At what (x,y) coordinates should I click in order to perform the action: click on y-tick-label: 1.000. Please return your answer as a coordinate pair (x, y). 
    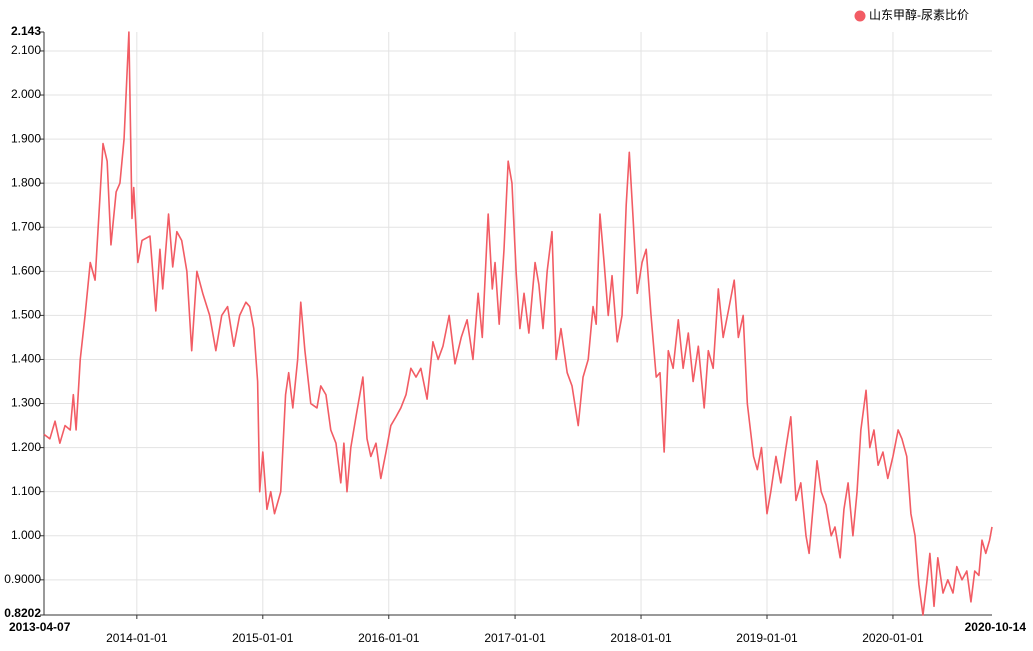
    Looking at the image, I should click on (26, 535).